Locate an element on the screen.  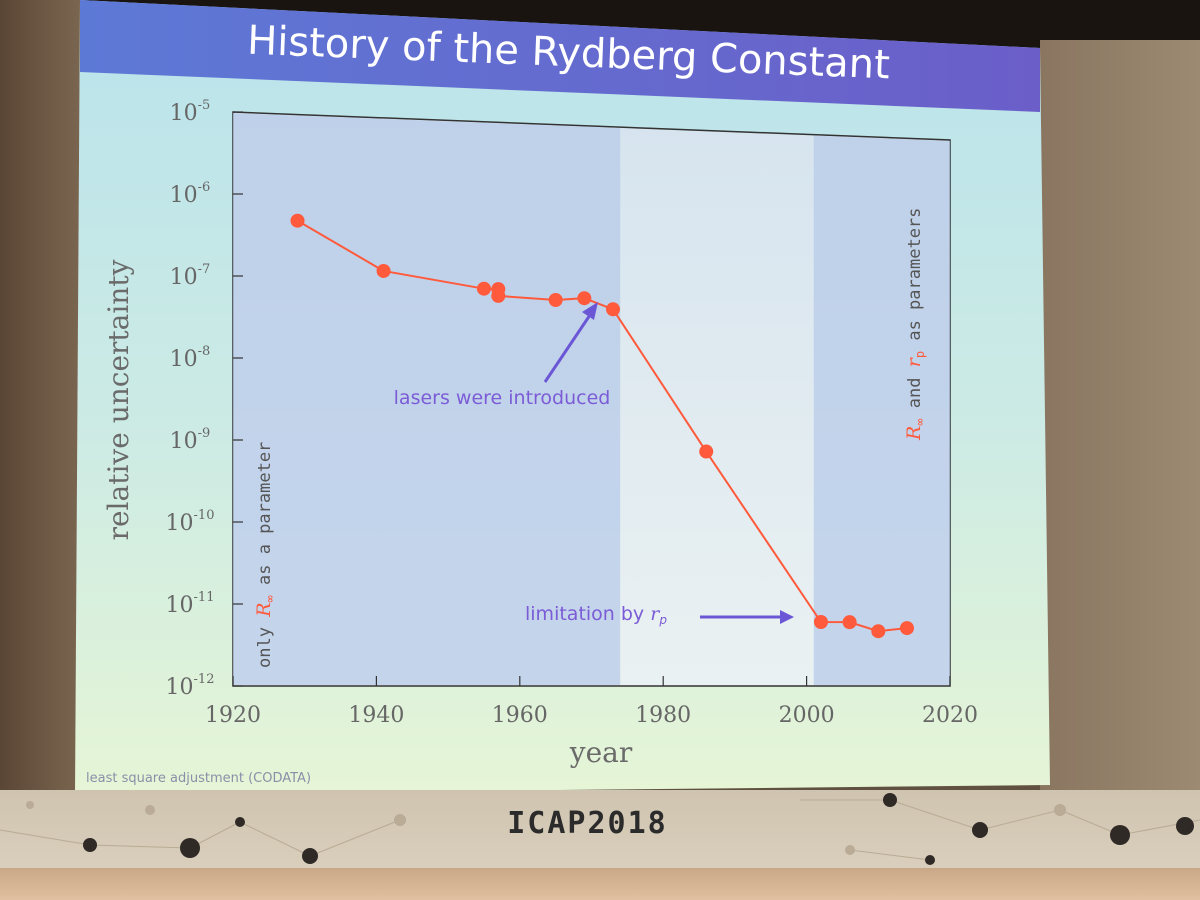
x-tick-label: 1980 is located at coordinates (663, 715).